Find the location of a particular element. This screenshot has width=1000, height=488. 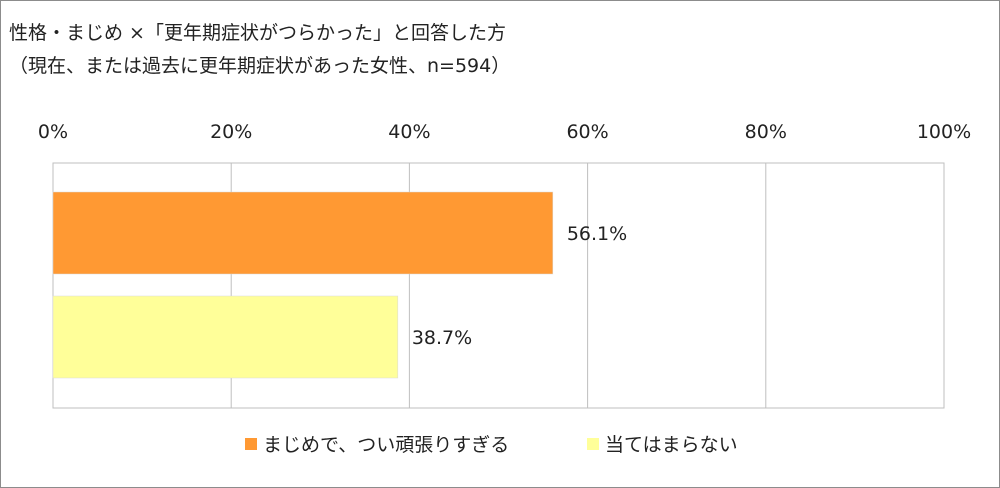

legend-item: まじめで、つい頑張りすぎる is located at coordinates (377, 443).